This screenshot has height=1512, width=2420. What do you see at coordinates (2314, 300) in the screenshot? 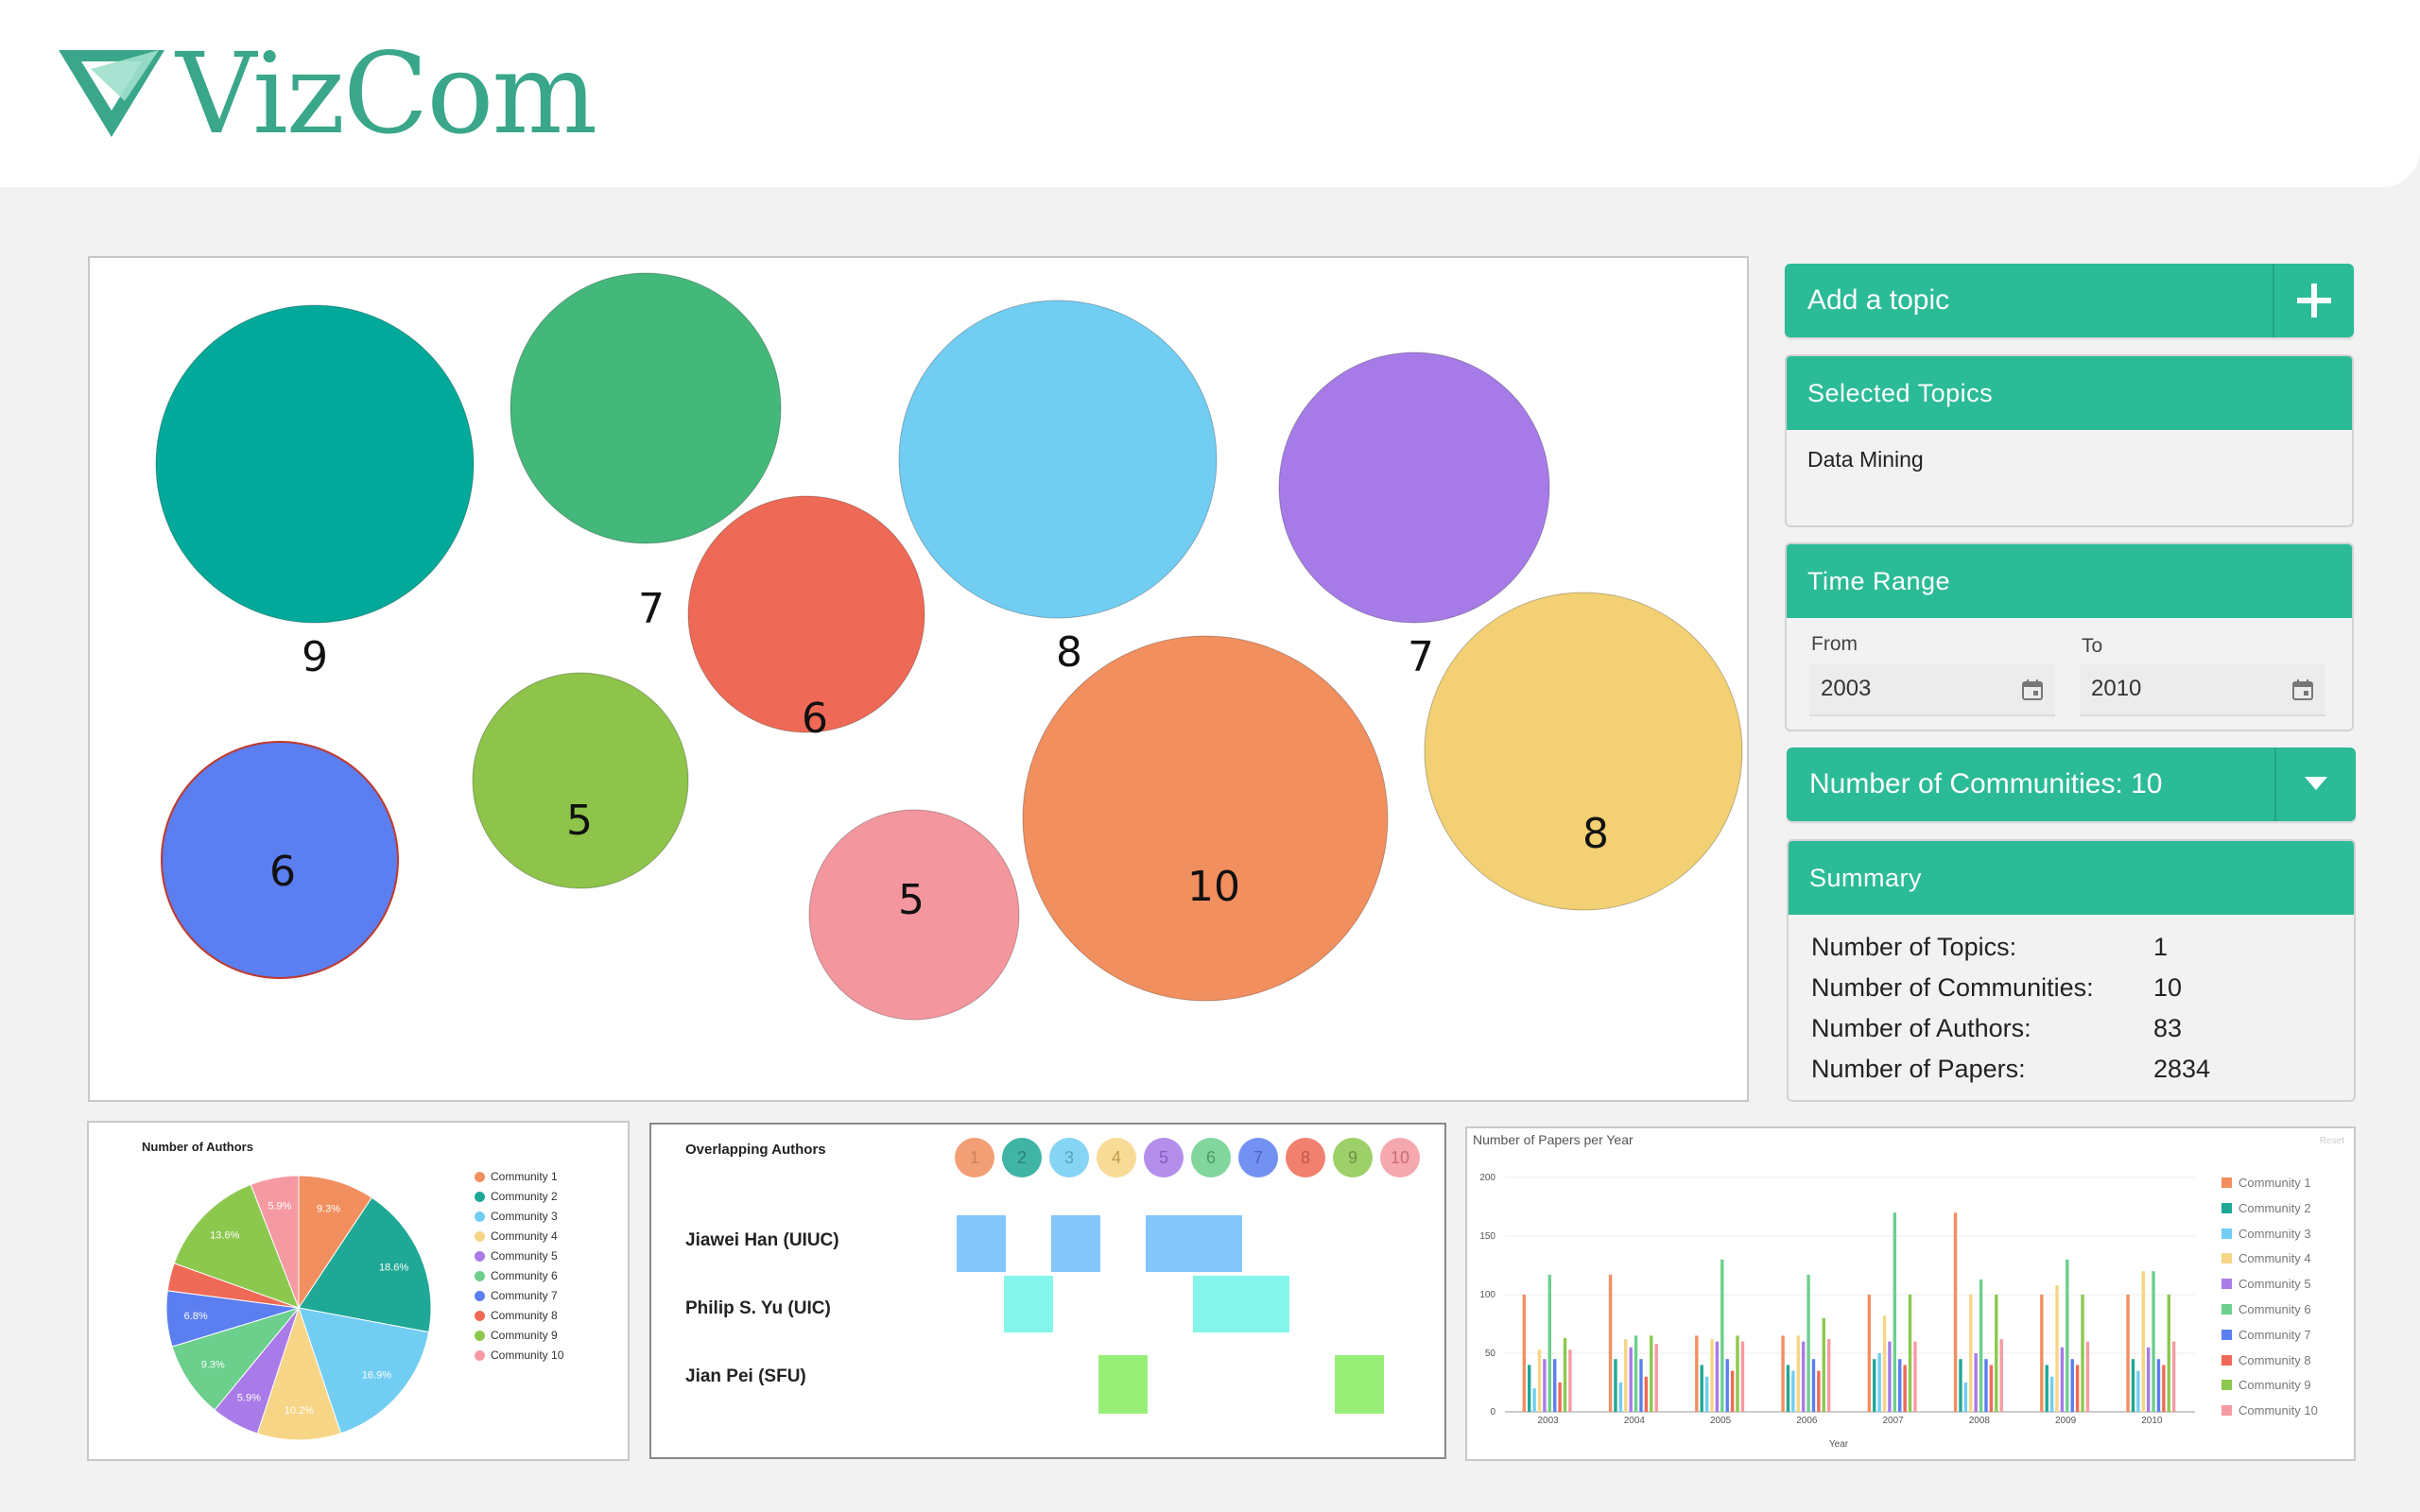
I see `plus-icon` at bounding box center [2314, 300].